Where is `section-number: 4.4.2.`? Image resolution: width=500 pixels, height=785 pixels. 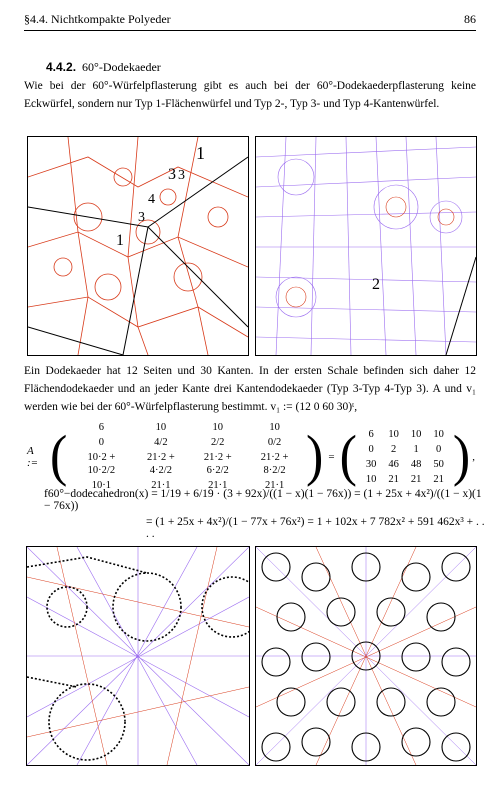
section-number: 4.4.2. is located at coordinates (61, 67).